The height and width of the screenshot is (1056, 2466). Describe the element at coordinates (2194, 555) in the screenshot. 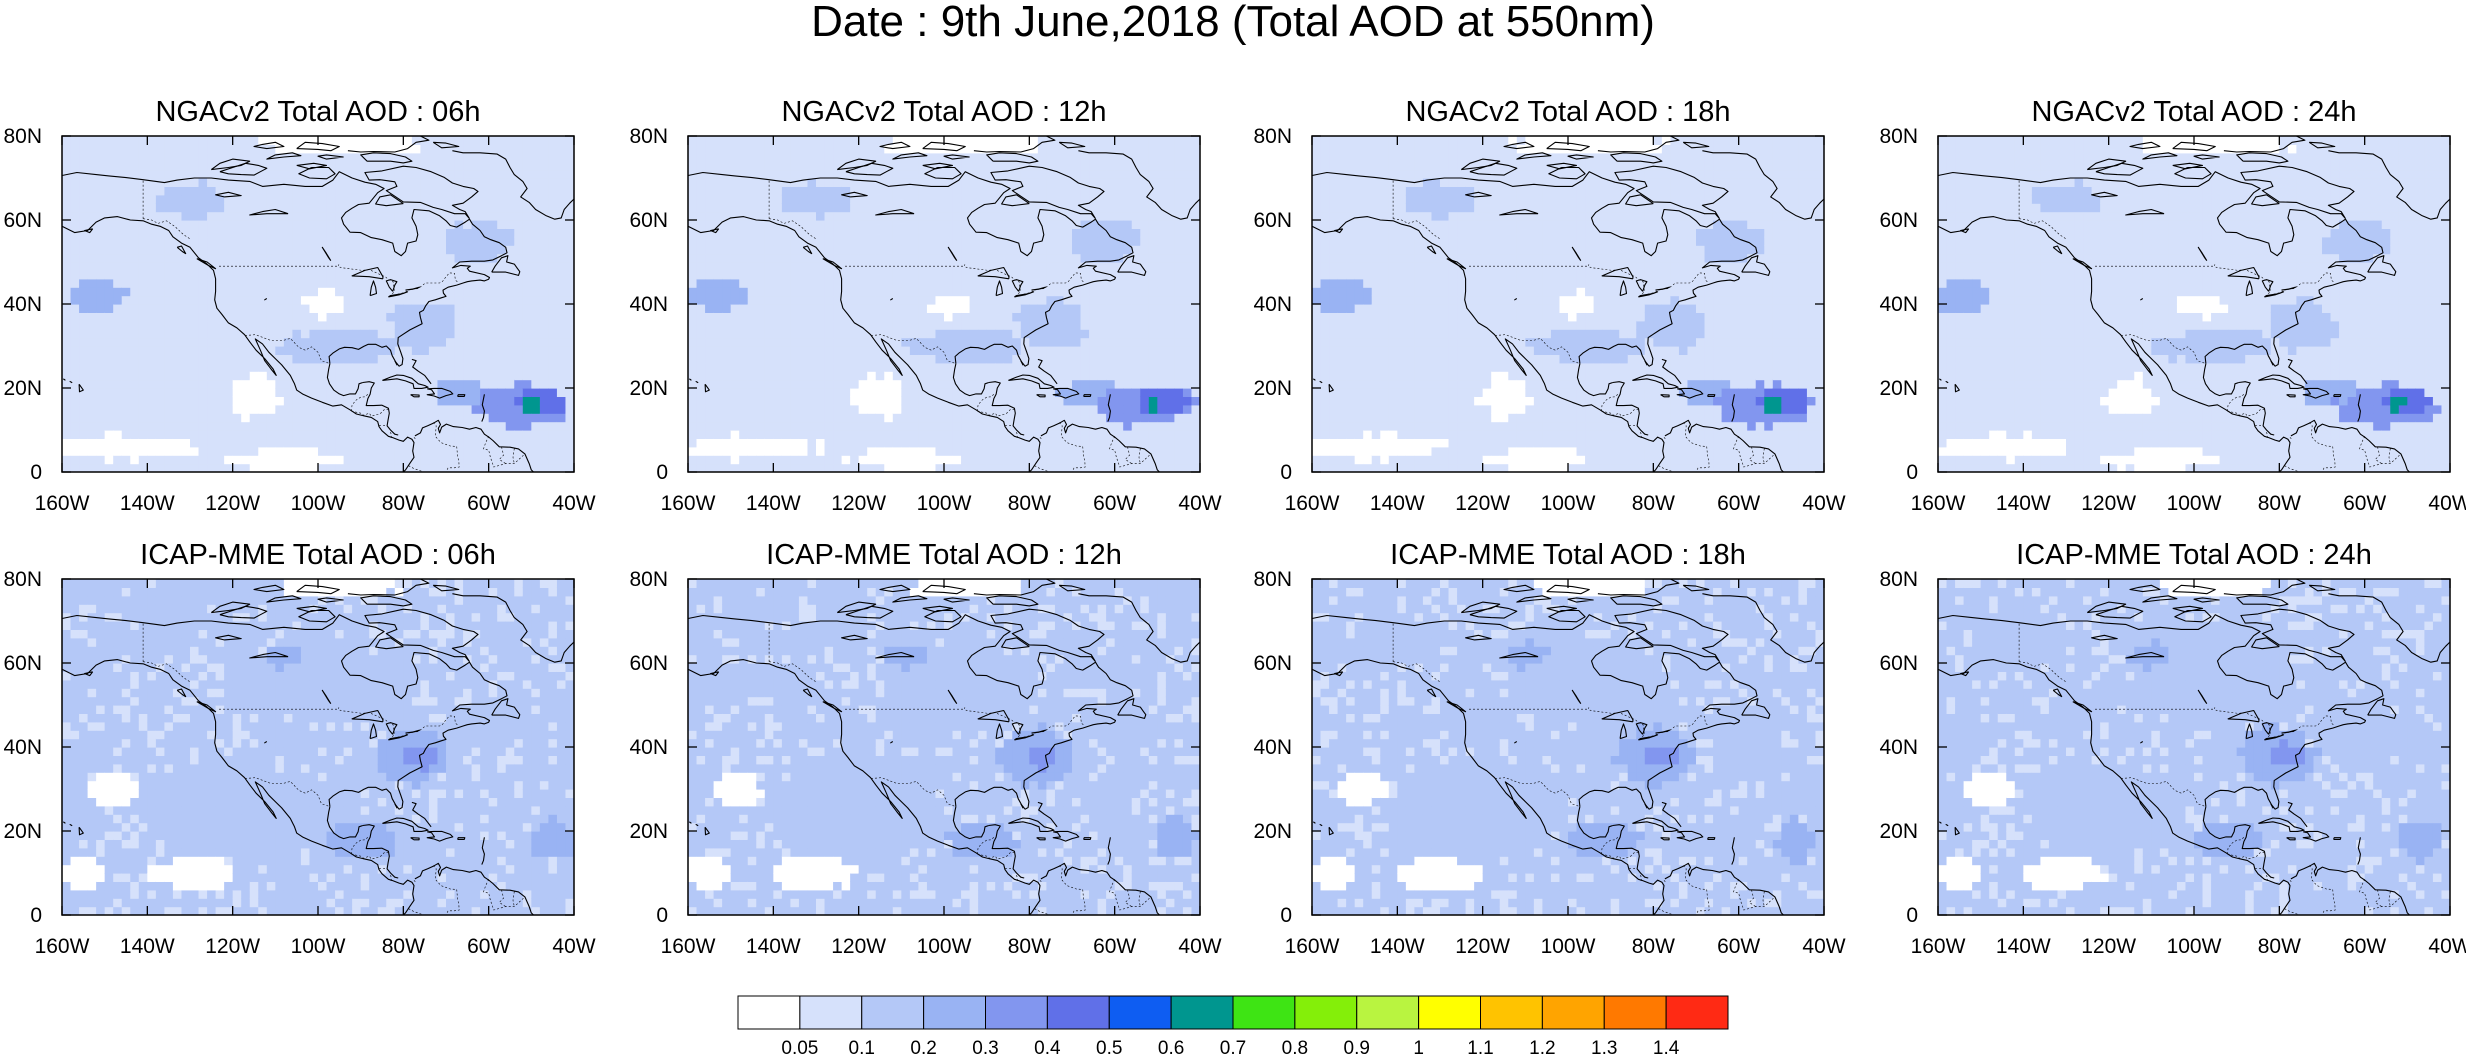

I see `panel-title: ICAP-MME Total AOD : 24h` at that location.